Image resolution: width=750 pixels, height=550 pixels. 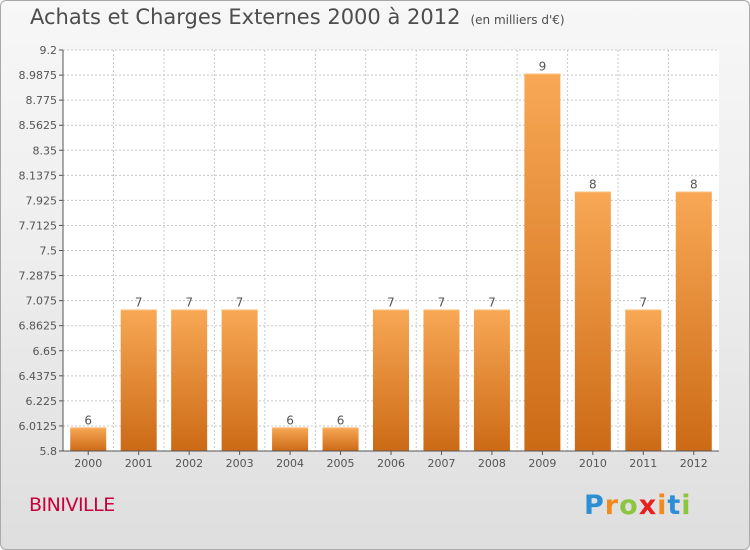 What do you see at coordinates (42, 200) in the screenshot?
I see `y-tick-label: 7.925` at bounding box center [42, 200].